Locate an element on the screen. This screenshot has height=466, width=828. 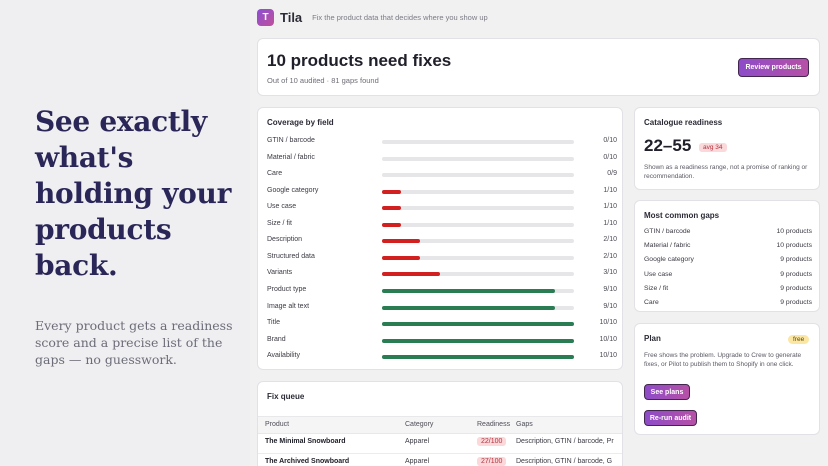
coverage-row: Material / fabric 0/10 is located at coordinates (442, 159).